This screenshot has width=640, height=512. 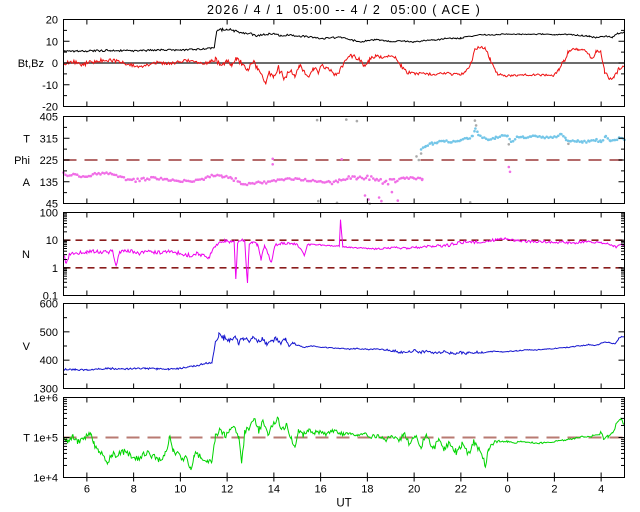 What do you see at coordinates (26, 139) in the screenshot?
I see `phi-unit-label: T` at bounding box center [26, 139].